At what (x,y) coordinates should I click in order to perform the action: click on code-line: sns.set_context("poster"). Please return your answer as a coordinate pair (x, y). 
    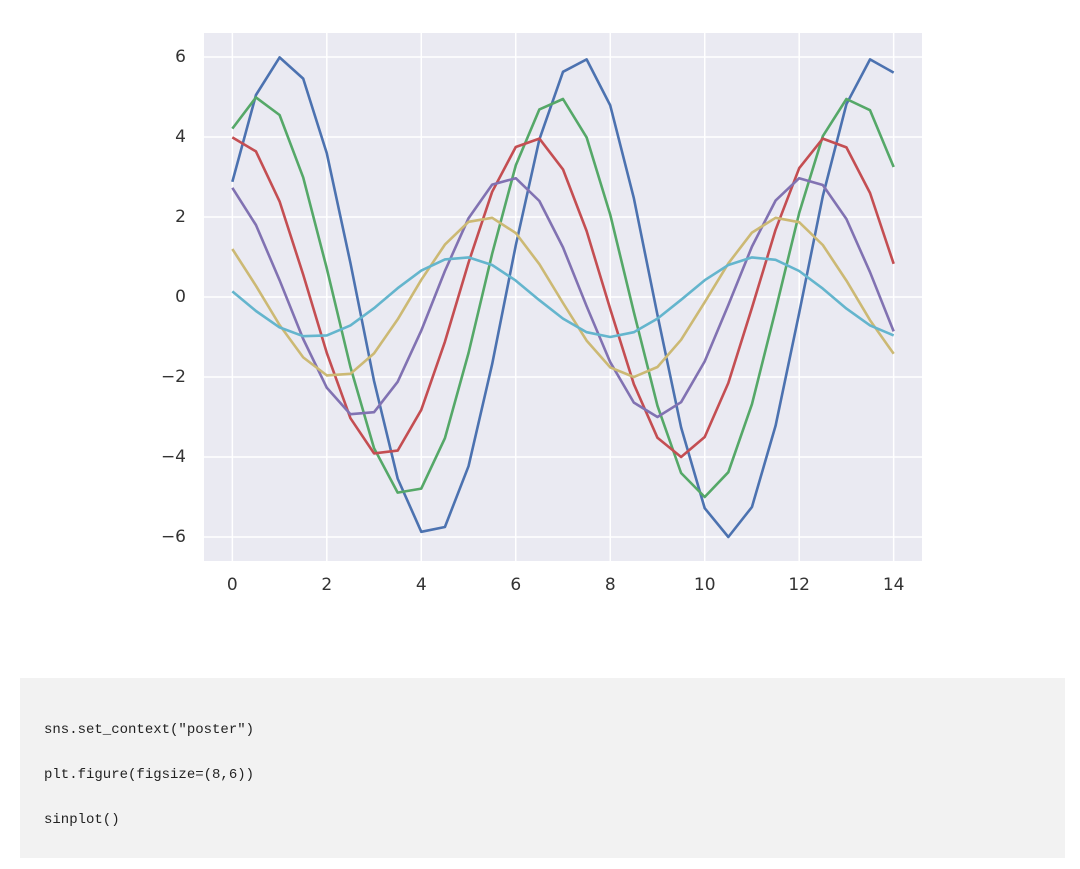
    Looking at the image, I should click on (149, 730).